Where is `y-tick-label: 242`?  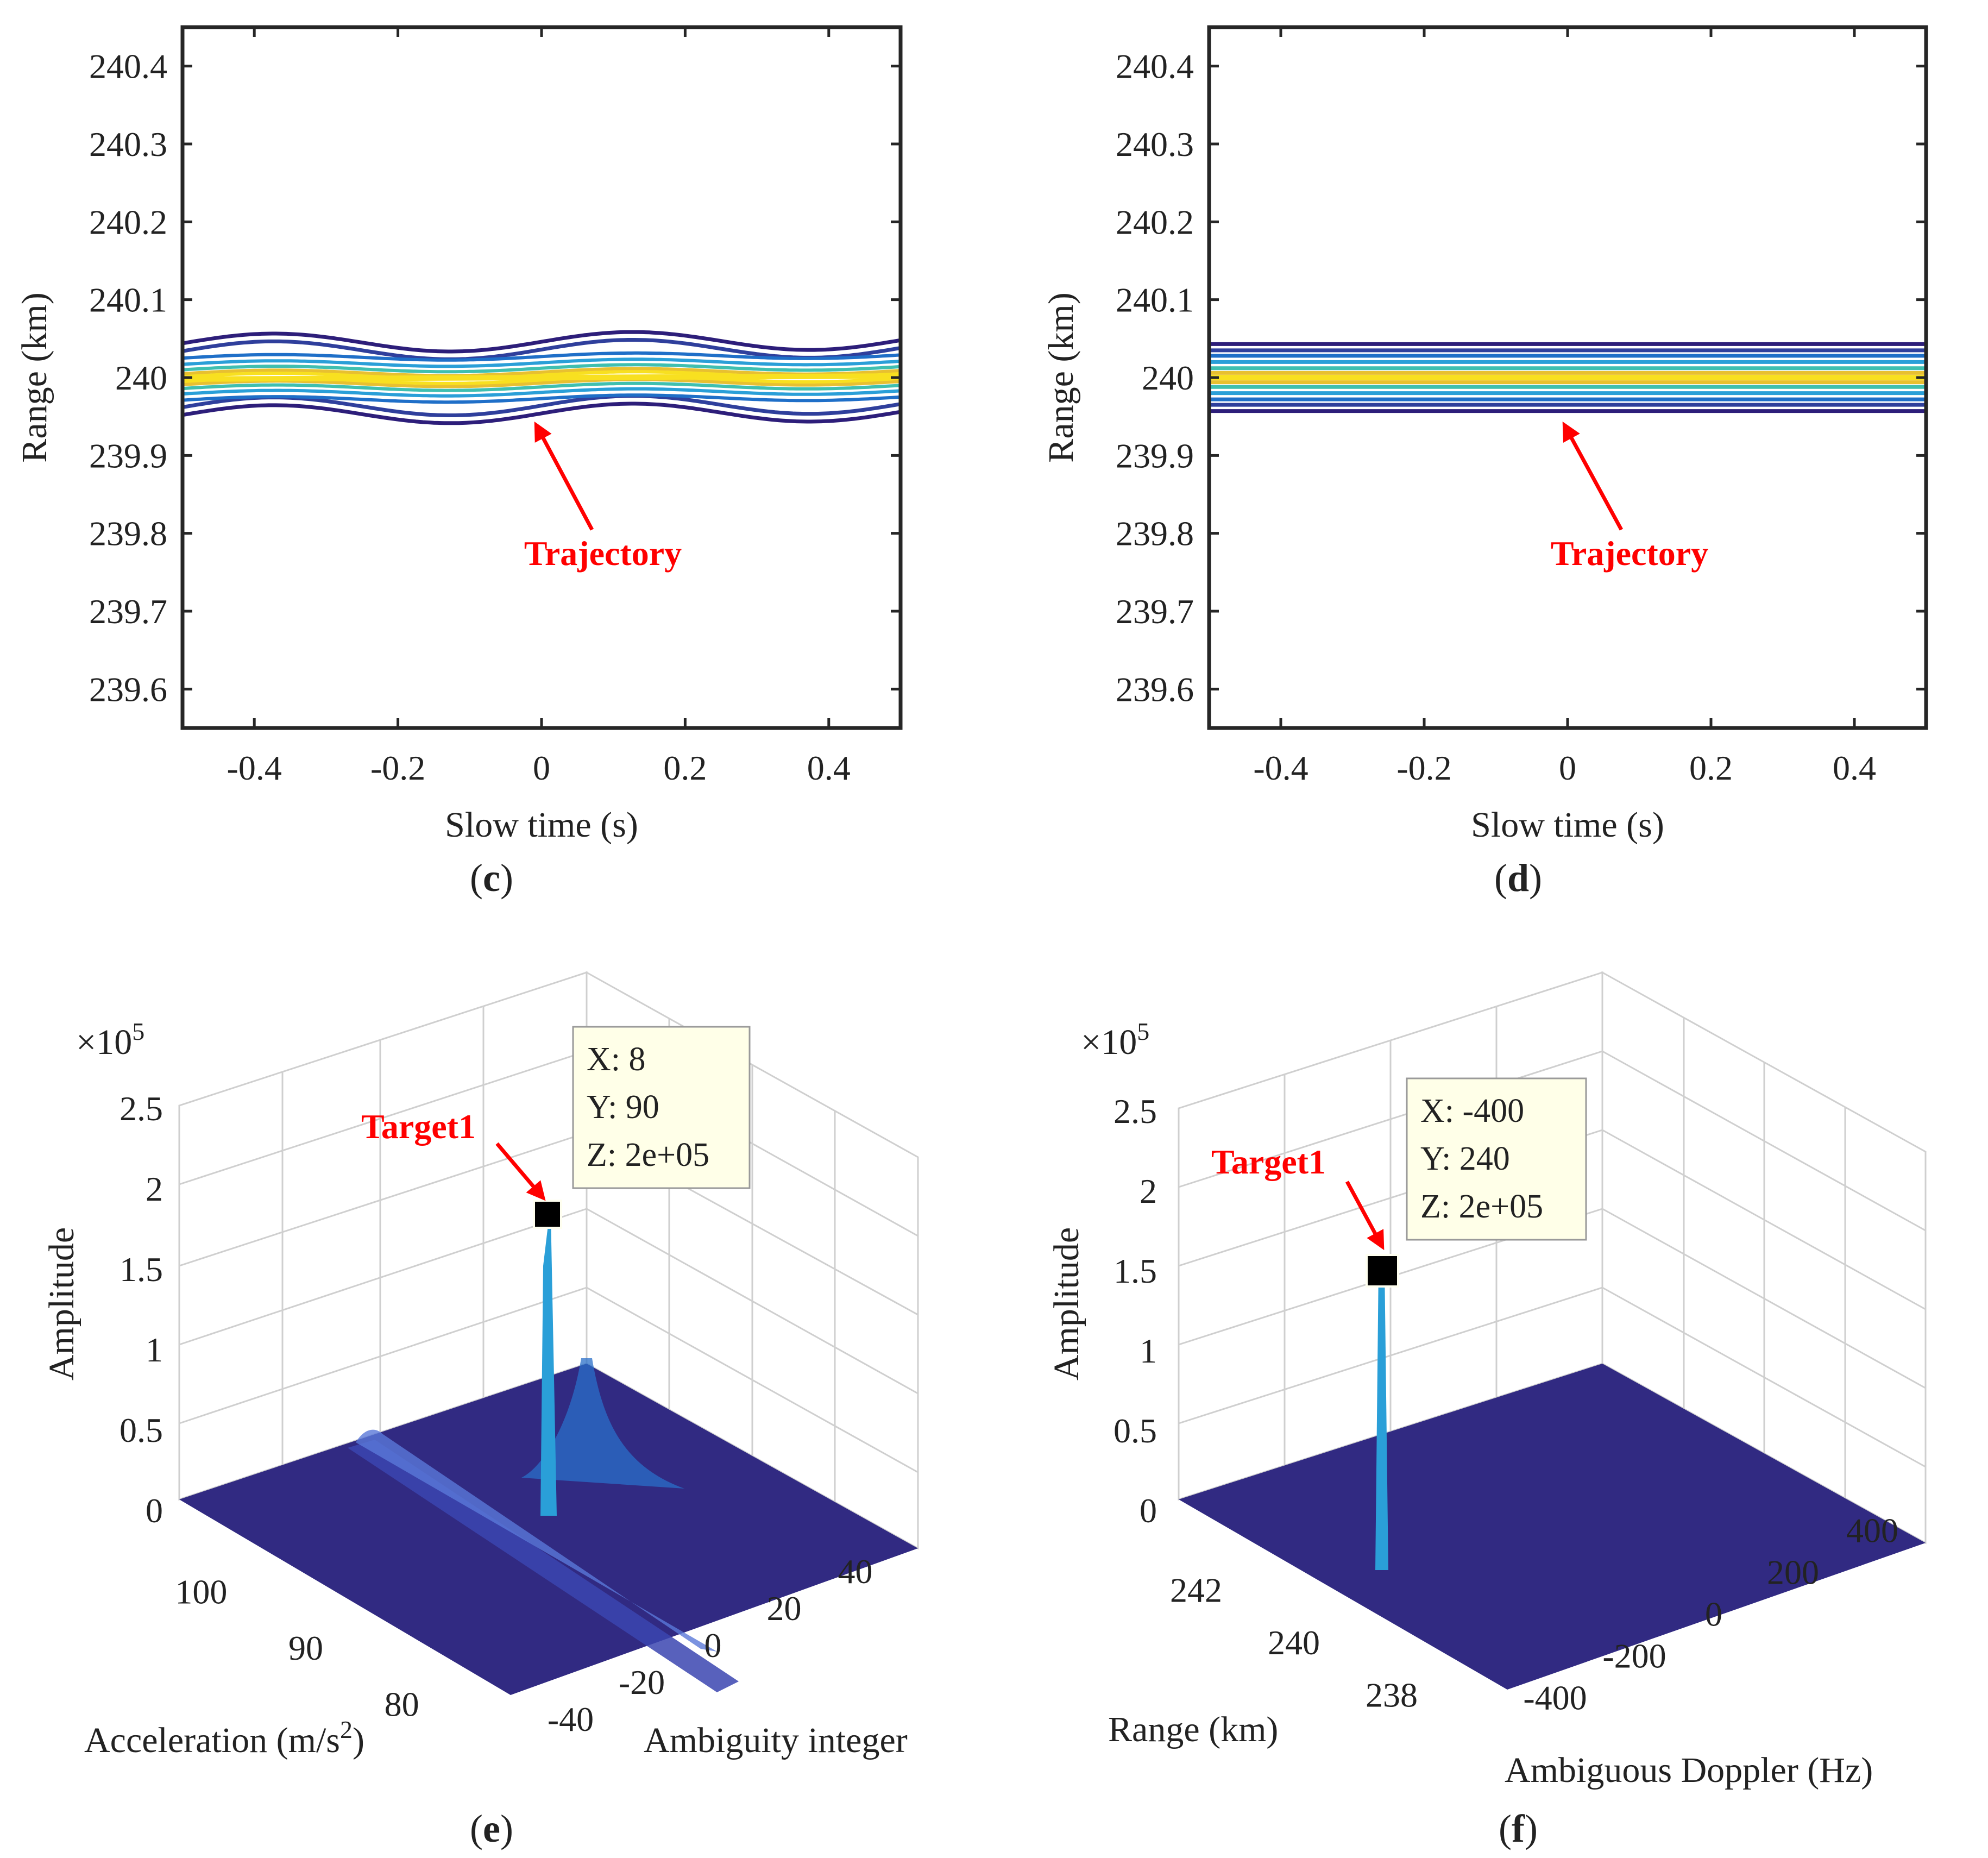
y-tick-label: 242 is located at coordinates (1196, 1590).